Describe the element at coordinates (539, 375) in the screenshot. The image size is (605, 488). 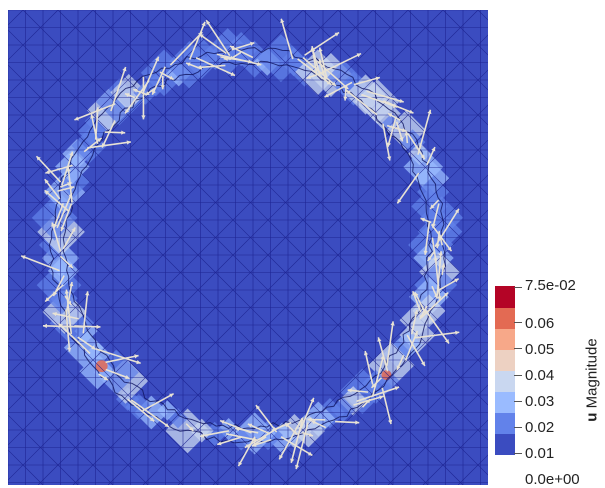
I see `colorbar-label: 0.04` at that location.